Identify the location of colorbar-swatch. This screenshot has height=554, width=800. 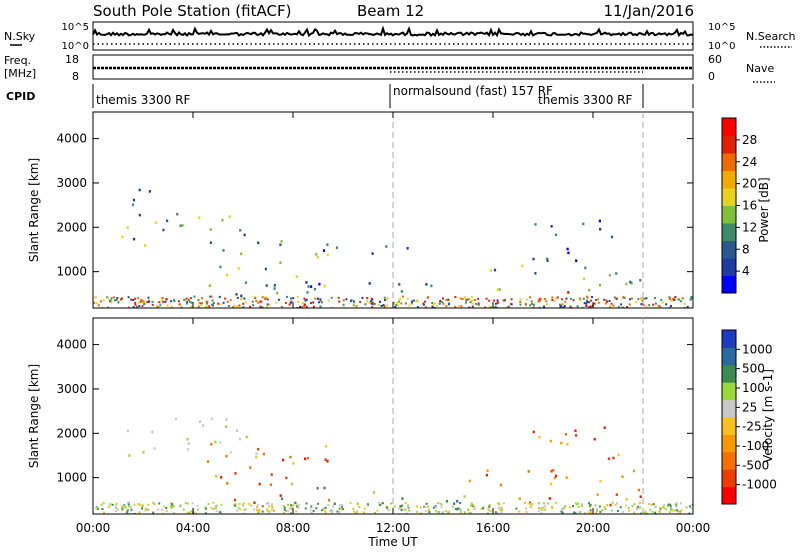
(729, 495).